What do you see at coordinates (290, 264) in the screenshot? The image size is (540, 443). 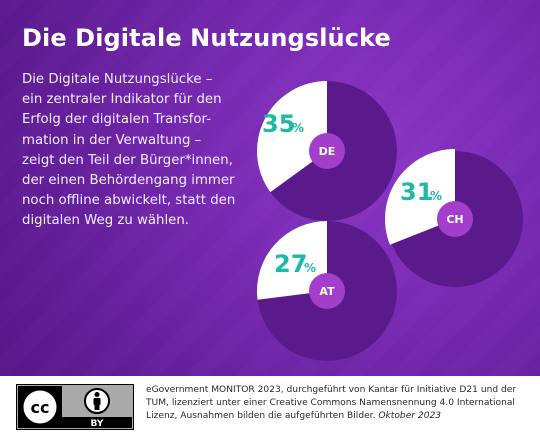 I see `pie-percentage: 27` at bounding box center [290, 264].